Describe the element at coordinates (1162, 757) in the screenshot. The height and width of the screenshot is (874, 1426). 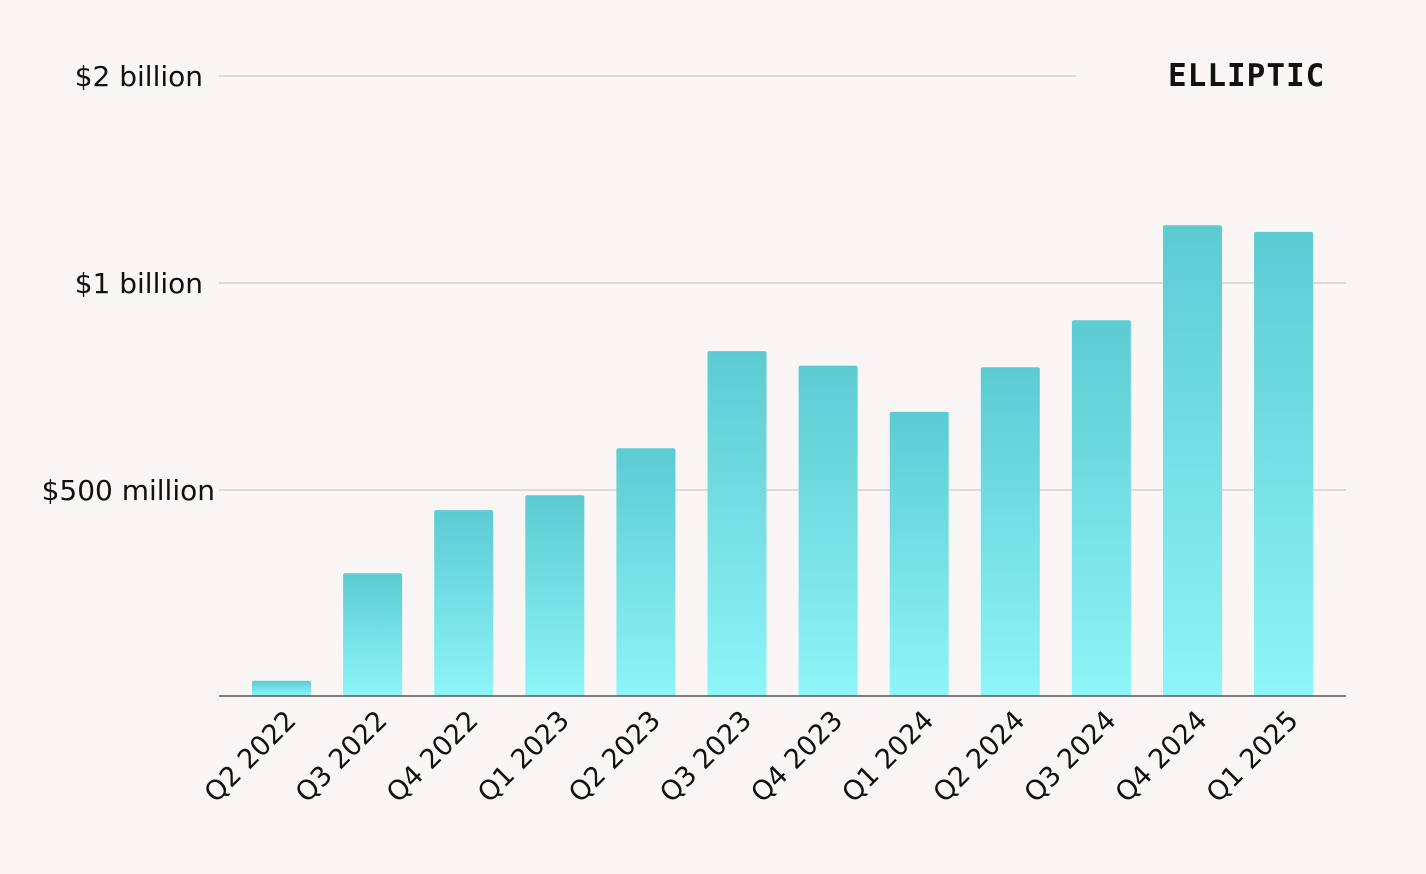
I see `x-tick-label: Q4 2024` at that location.